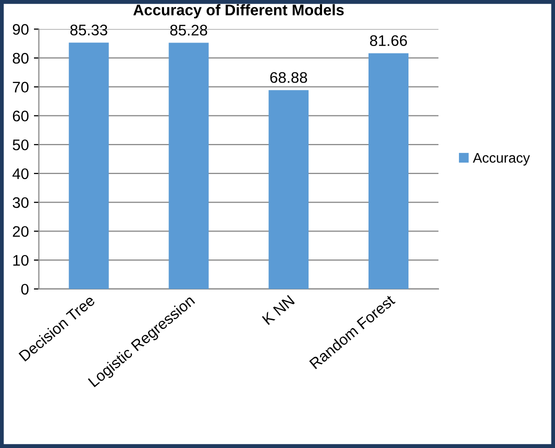  I want to click on data-label: 81.66, so click(388, 40).